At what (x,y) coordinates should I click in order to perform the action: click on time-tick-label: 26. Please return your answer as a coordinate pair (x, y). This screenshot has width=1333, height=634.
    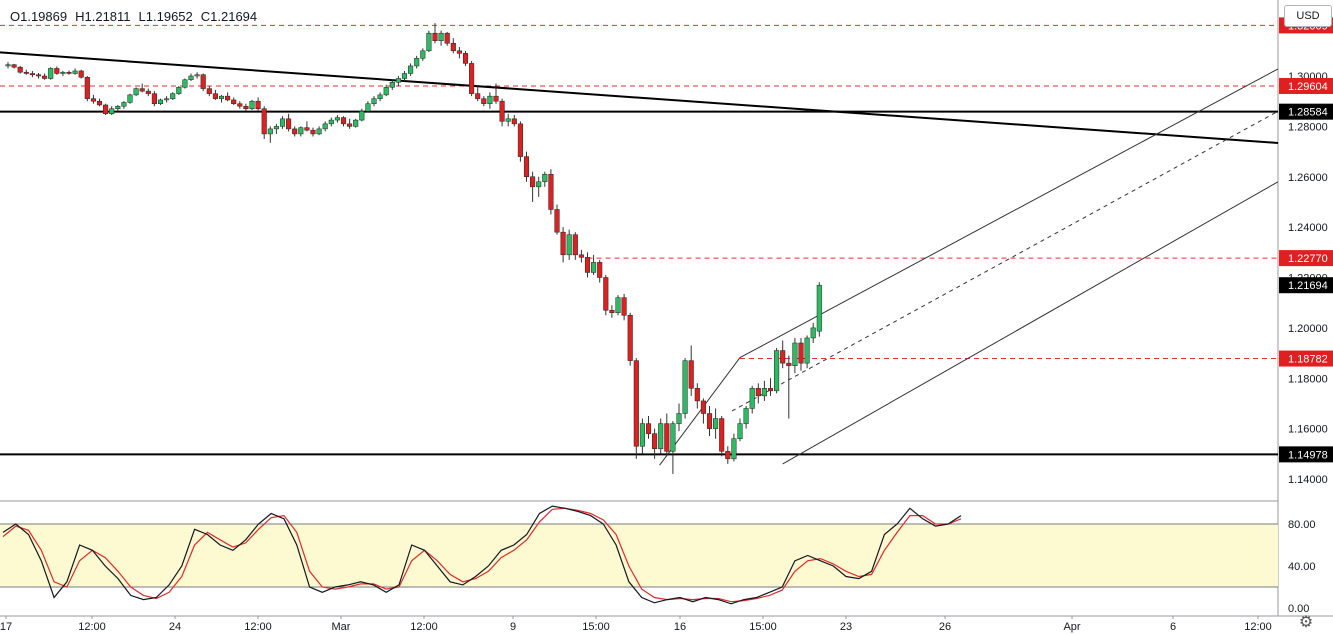
    Looking at the image, I should click on (945, 627).